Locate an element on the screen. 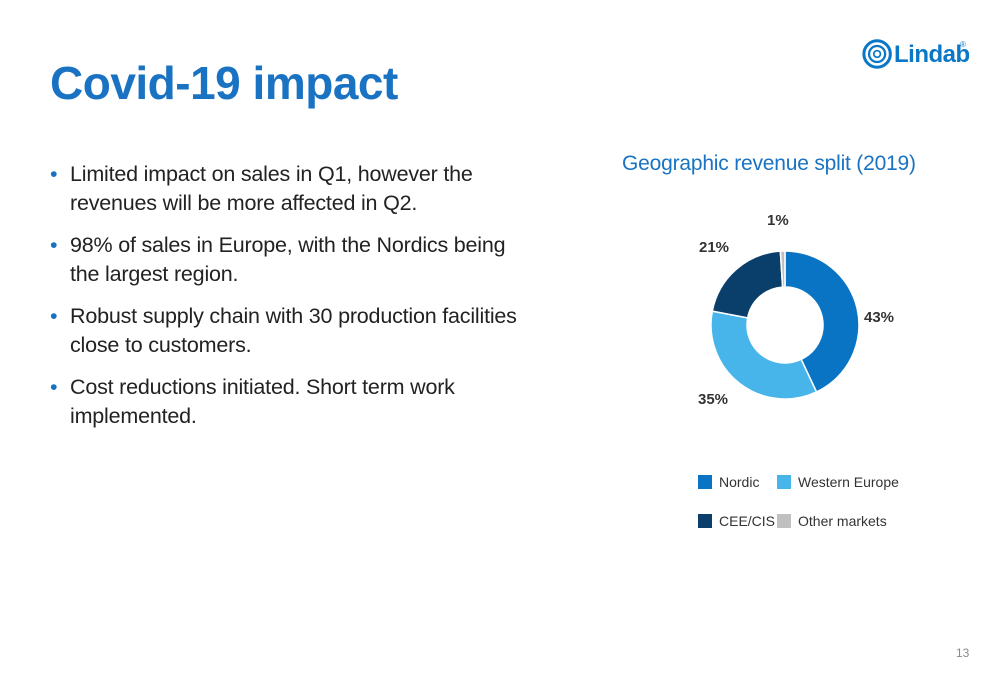  logo-wordmark: Lindab is located at coordinates (932, 54).